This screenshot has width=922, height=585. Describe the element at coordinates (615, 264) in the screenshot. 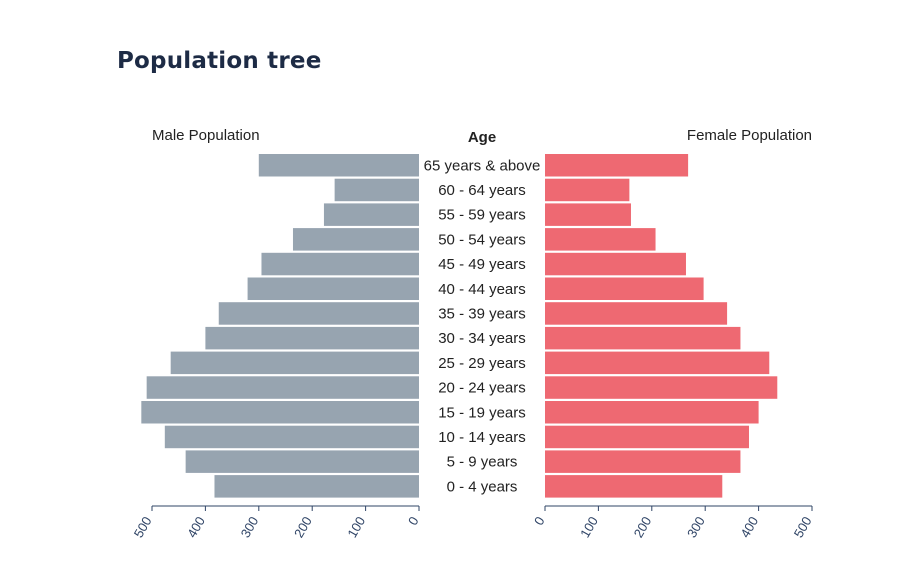

I see `female-bar-45-49-years` at that location.